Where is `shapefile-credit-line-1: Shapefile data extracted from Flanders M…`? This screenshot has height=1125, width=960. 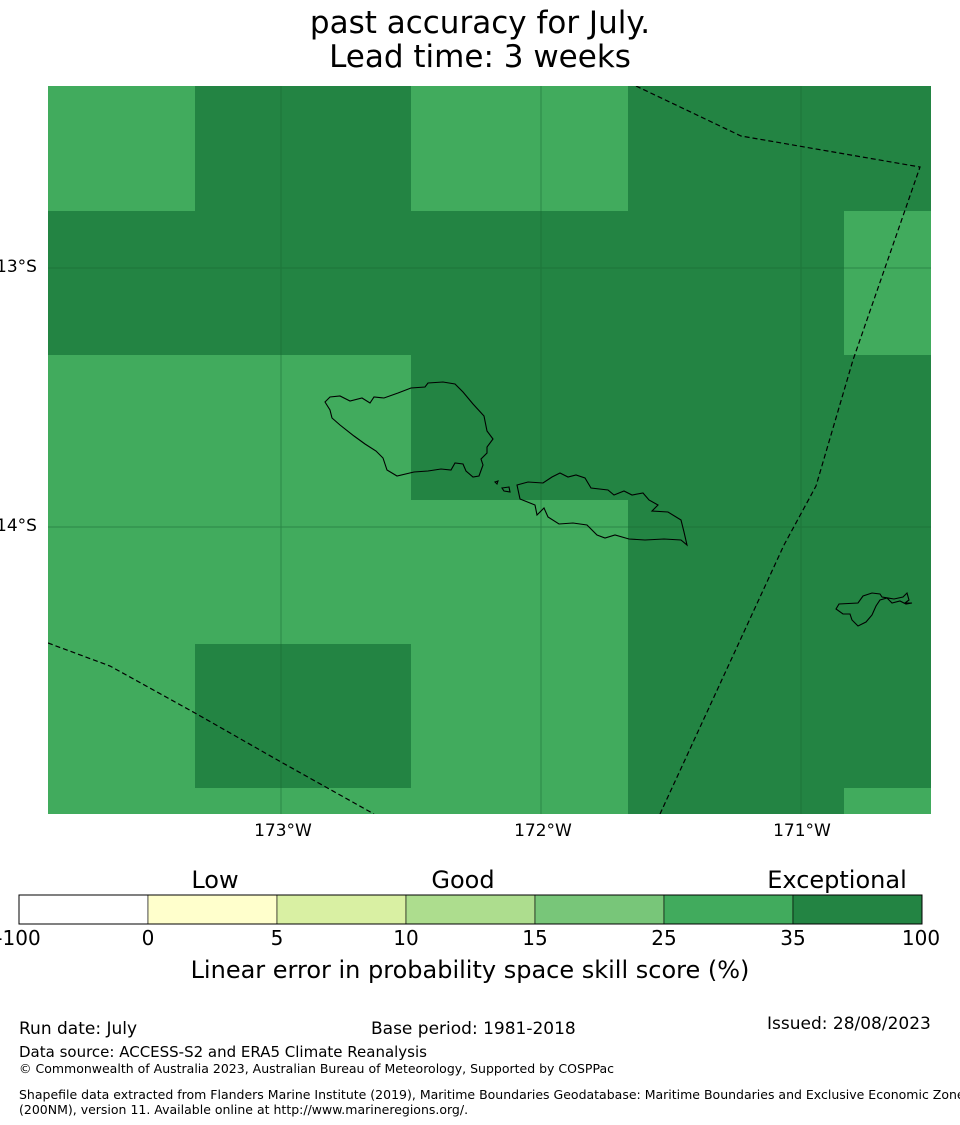
shapefile-credit-line-1: Shapefile data extracted from Flanders M… is located at coordinates (489, 1094).